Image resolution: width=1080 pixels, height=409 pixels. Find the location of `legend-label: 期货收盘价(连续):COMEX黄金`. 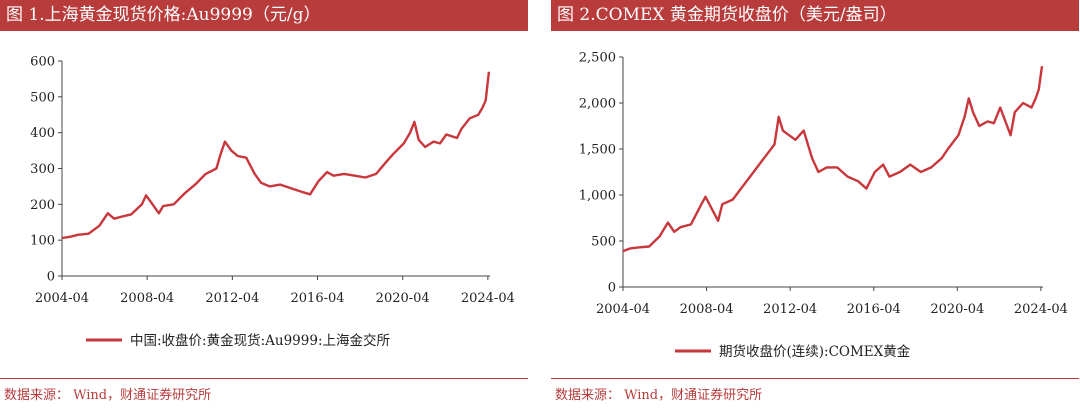

legend-label: 期货收盘价(连续):COMEX黄金 is located at coordinates (815, 351).